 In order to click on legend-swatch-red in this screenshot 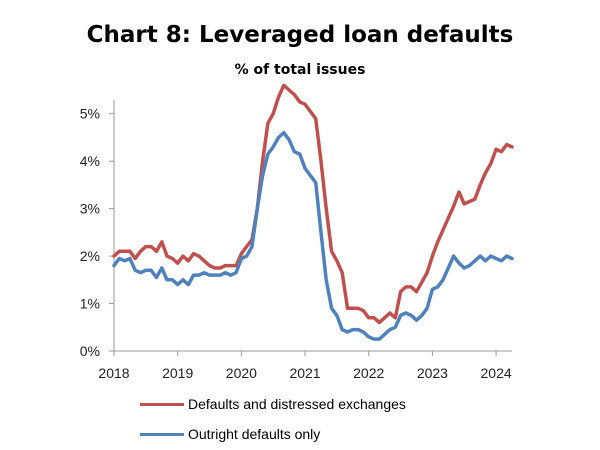, I will do `click(162, 404)`.